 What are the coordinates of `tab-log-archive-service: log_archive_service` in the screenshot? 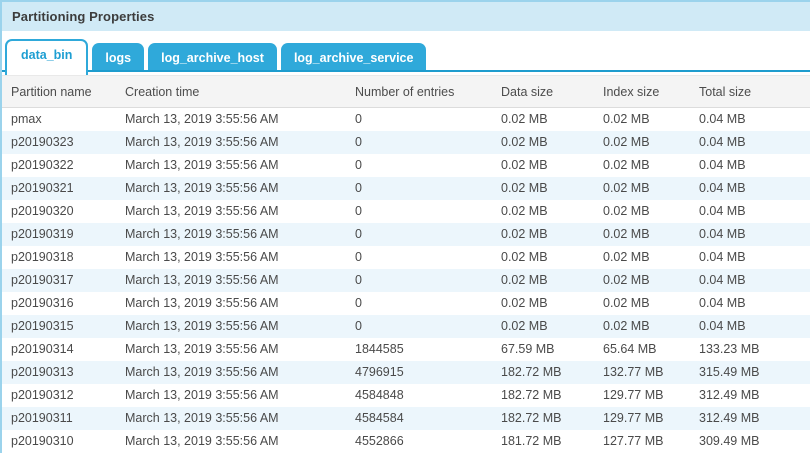 It's located at (353, 57).